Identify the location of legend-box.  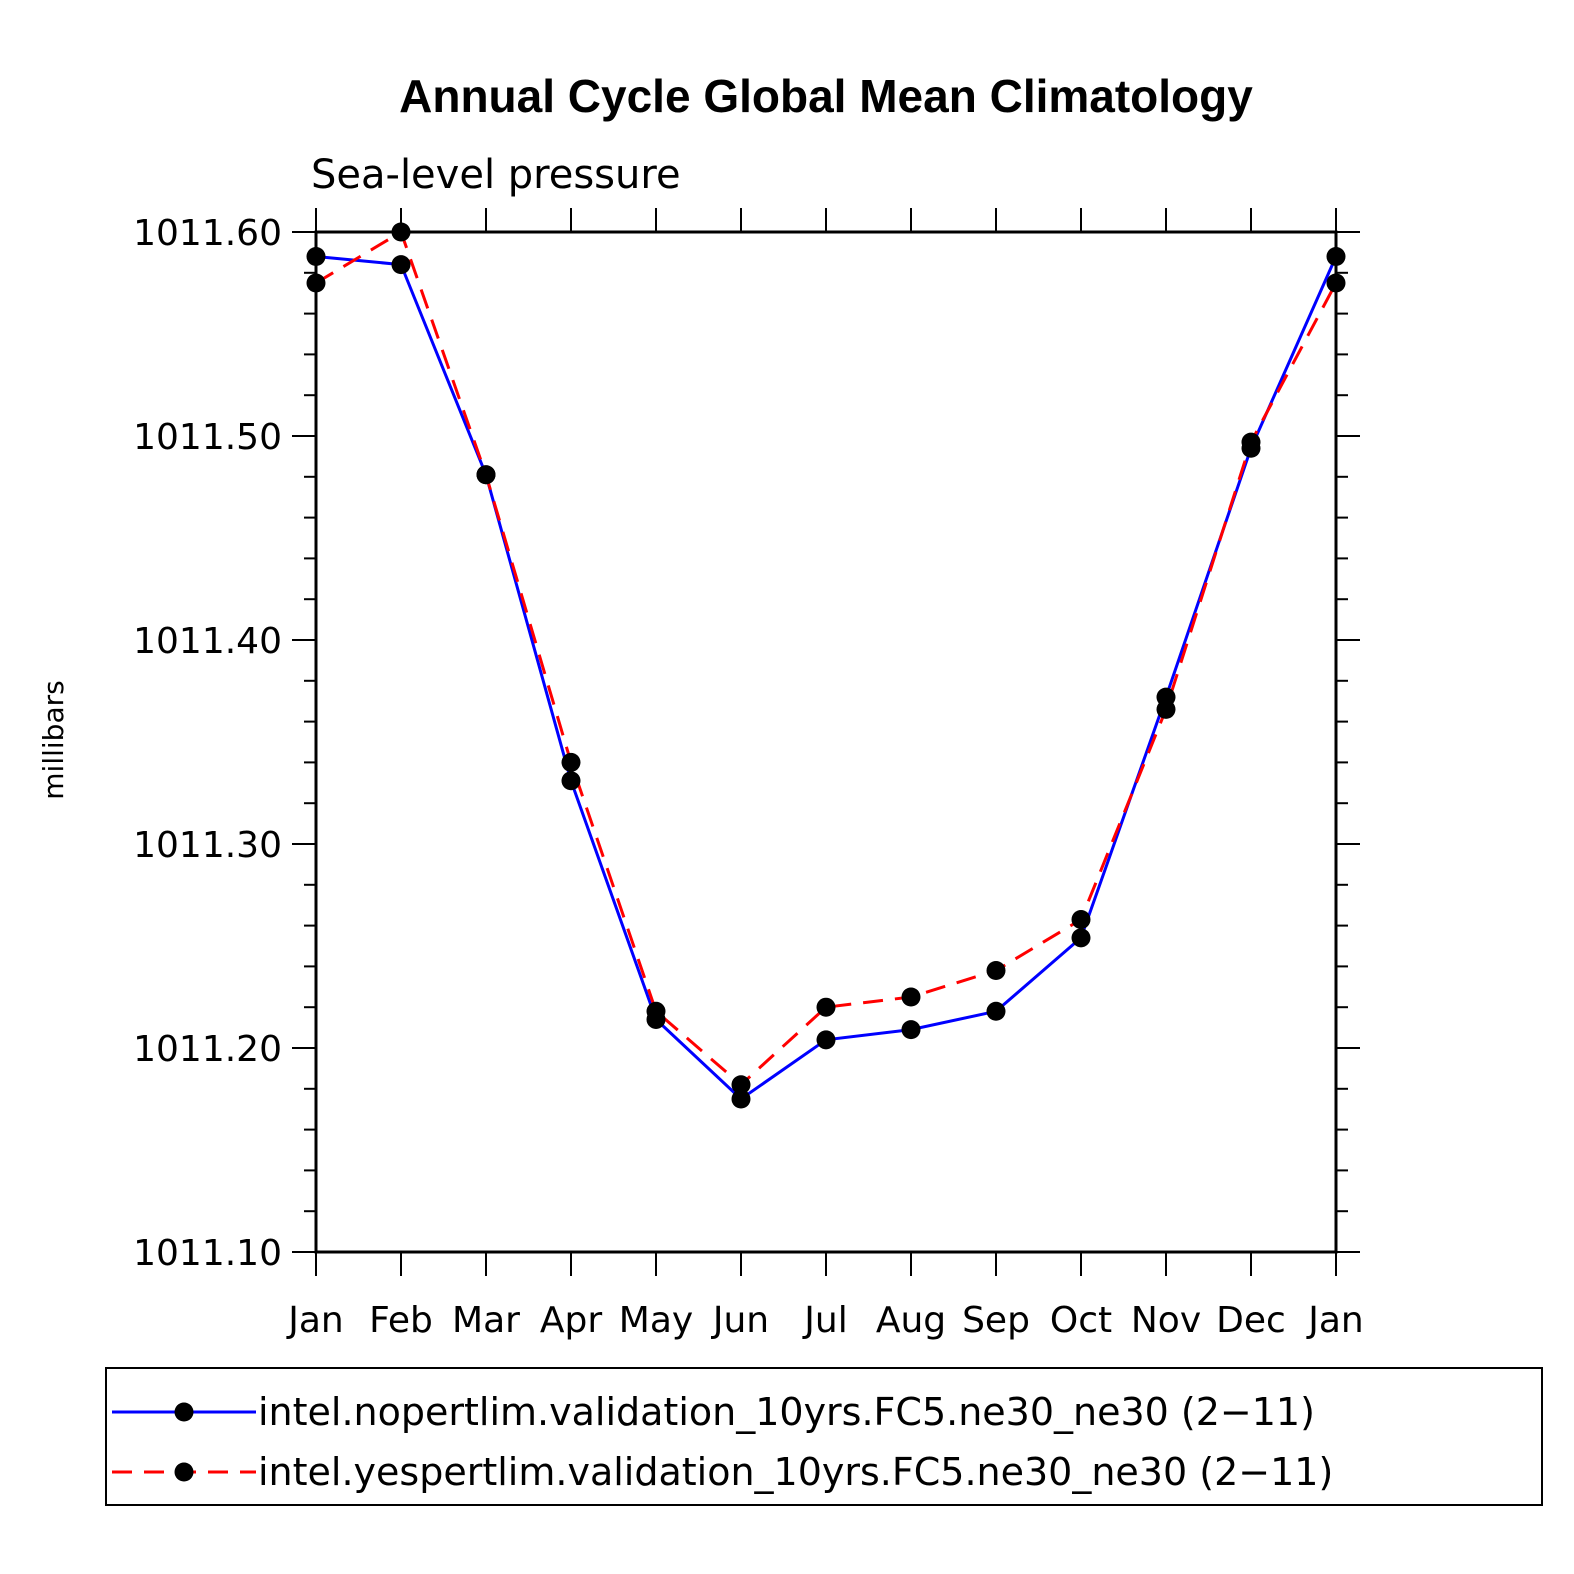
(824, 1436).